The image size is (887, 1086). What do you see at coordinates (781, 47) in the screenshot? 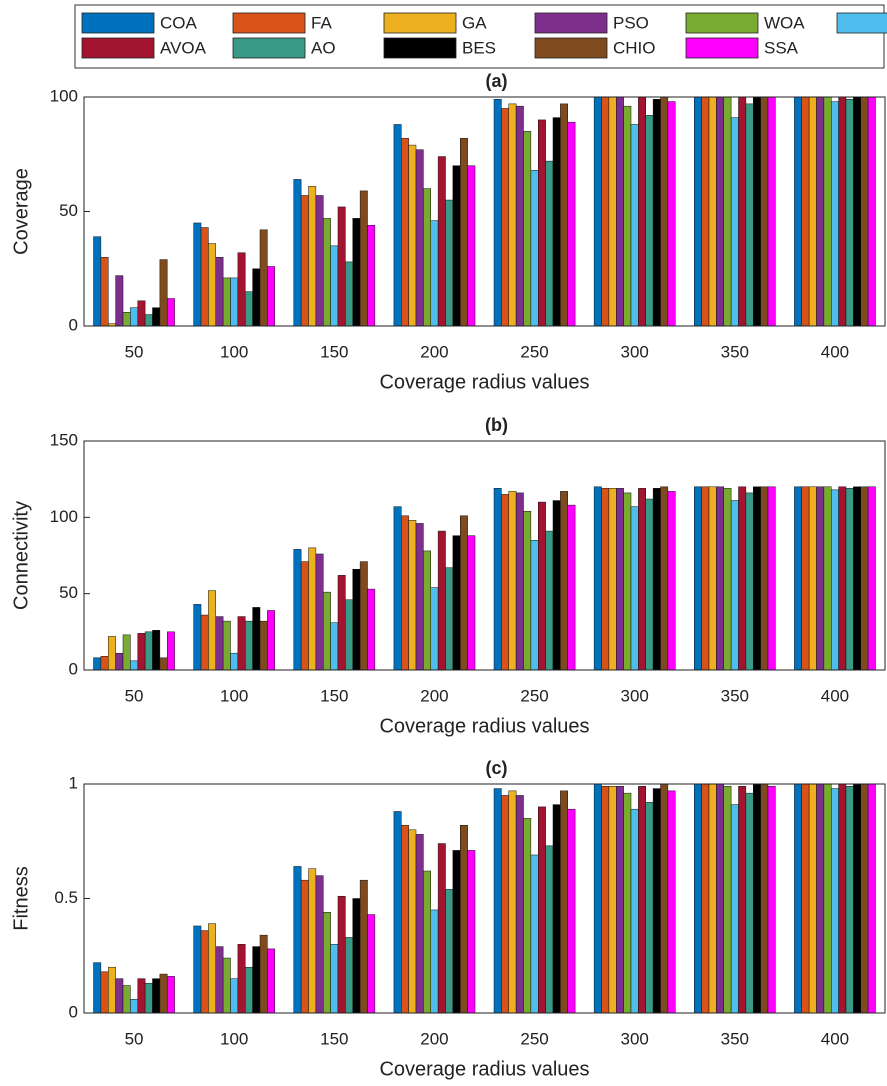
I see `legend-label: SSA` at bounding box center [781, 47].